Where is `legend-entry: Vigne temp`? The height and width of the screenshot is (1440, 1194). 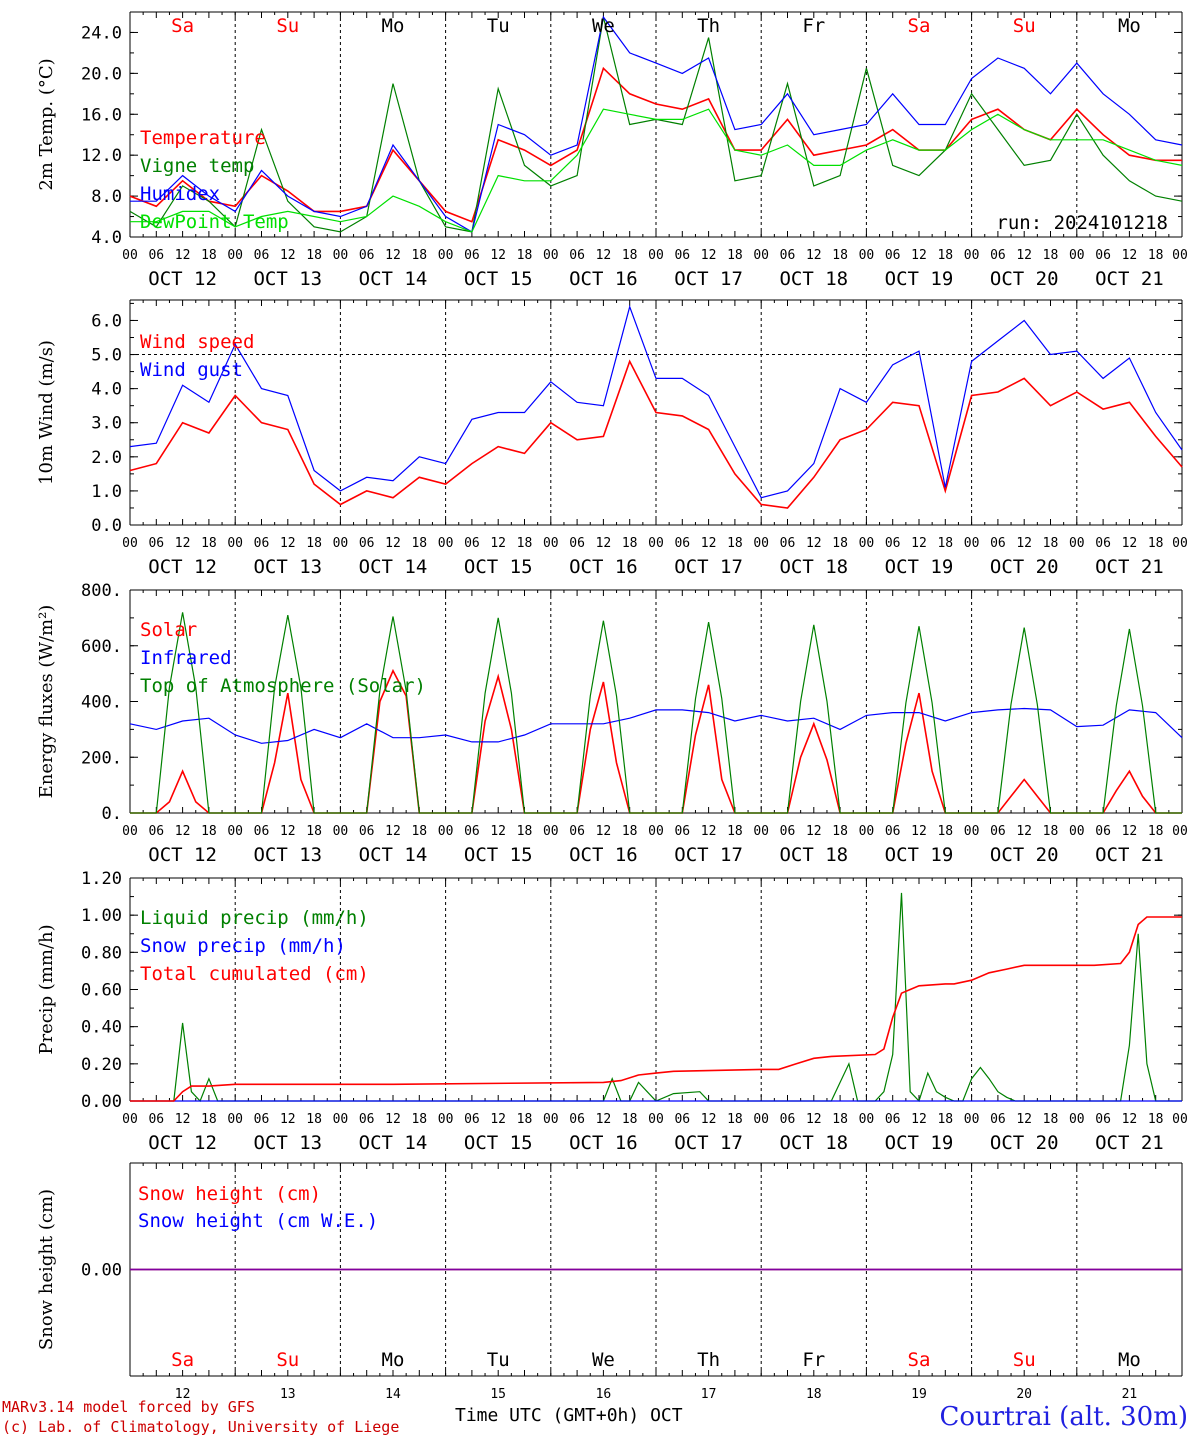 legend-entry: Vigne temp is located at coordinates (197, 166).